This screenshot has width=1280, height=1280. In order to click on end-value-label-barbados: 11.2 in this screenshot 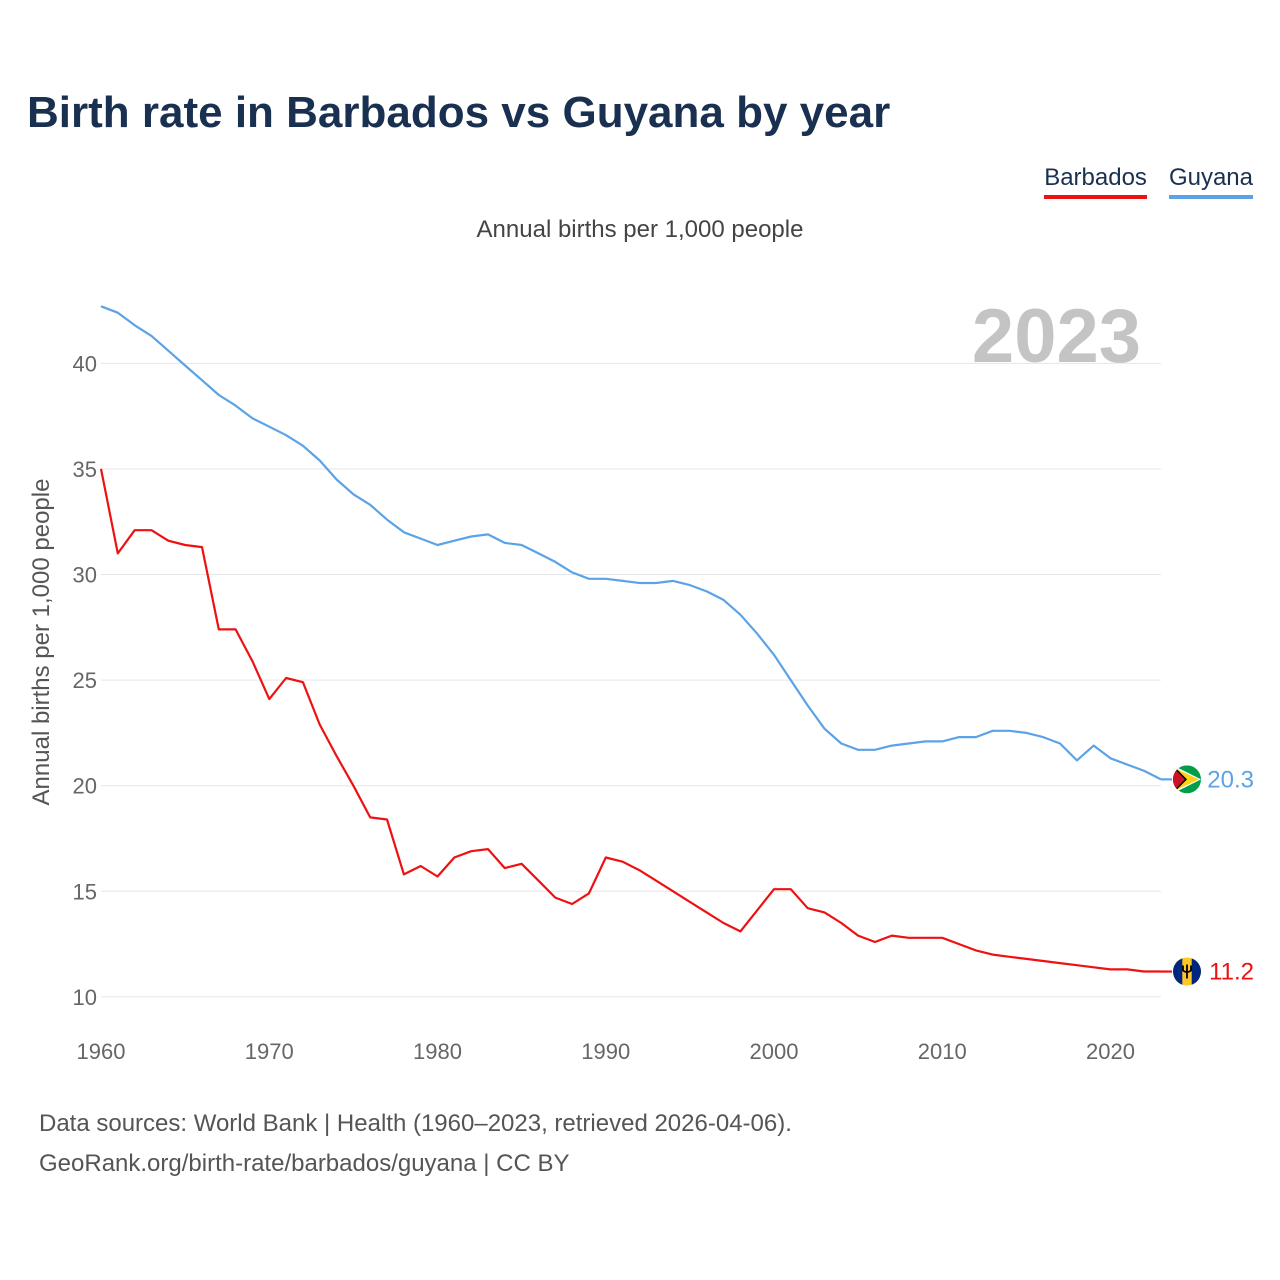, I will do `click(1231, 972)`.